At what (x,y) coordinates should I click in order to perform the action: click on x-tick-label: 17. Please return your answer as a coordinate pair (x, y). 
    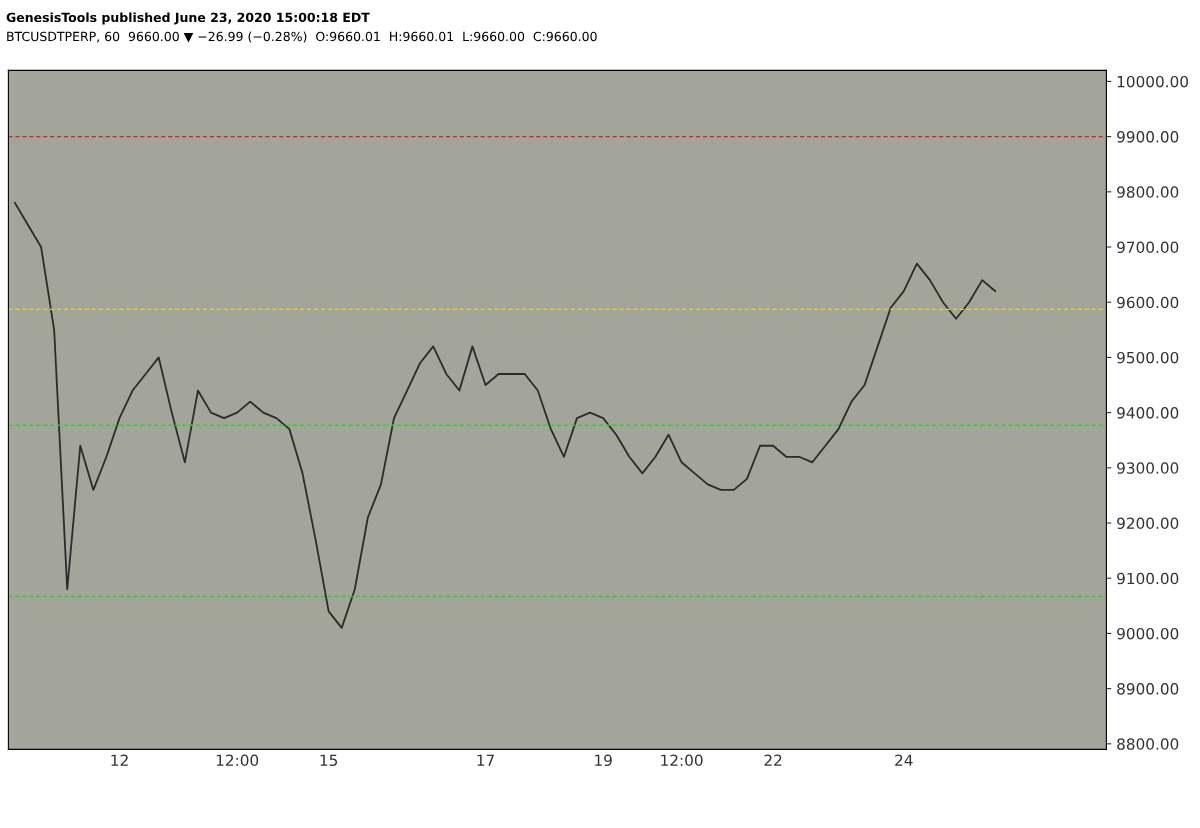
    Looking at the image, I should click on (485, 760).